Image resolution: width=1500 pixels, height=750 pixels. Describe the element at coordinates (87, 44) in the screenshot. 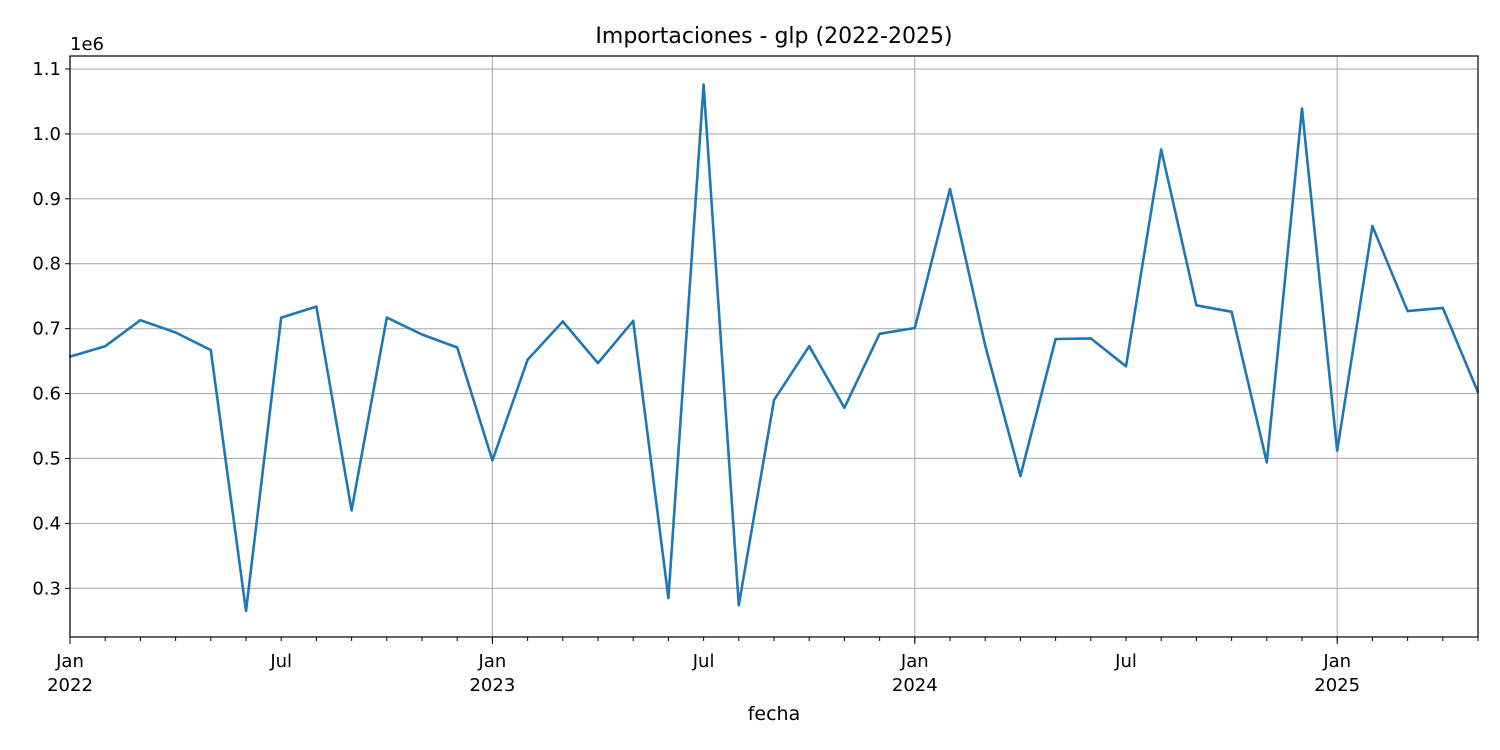

I see `y-offset-label: 1e6` at that location.